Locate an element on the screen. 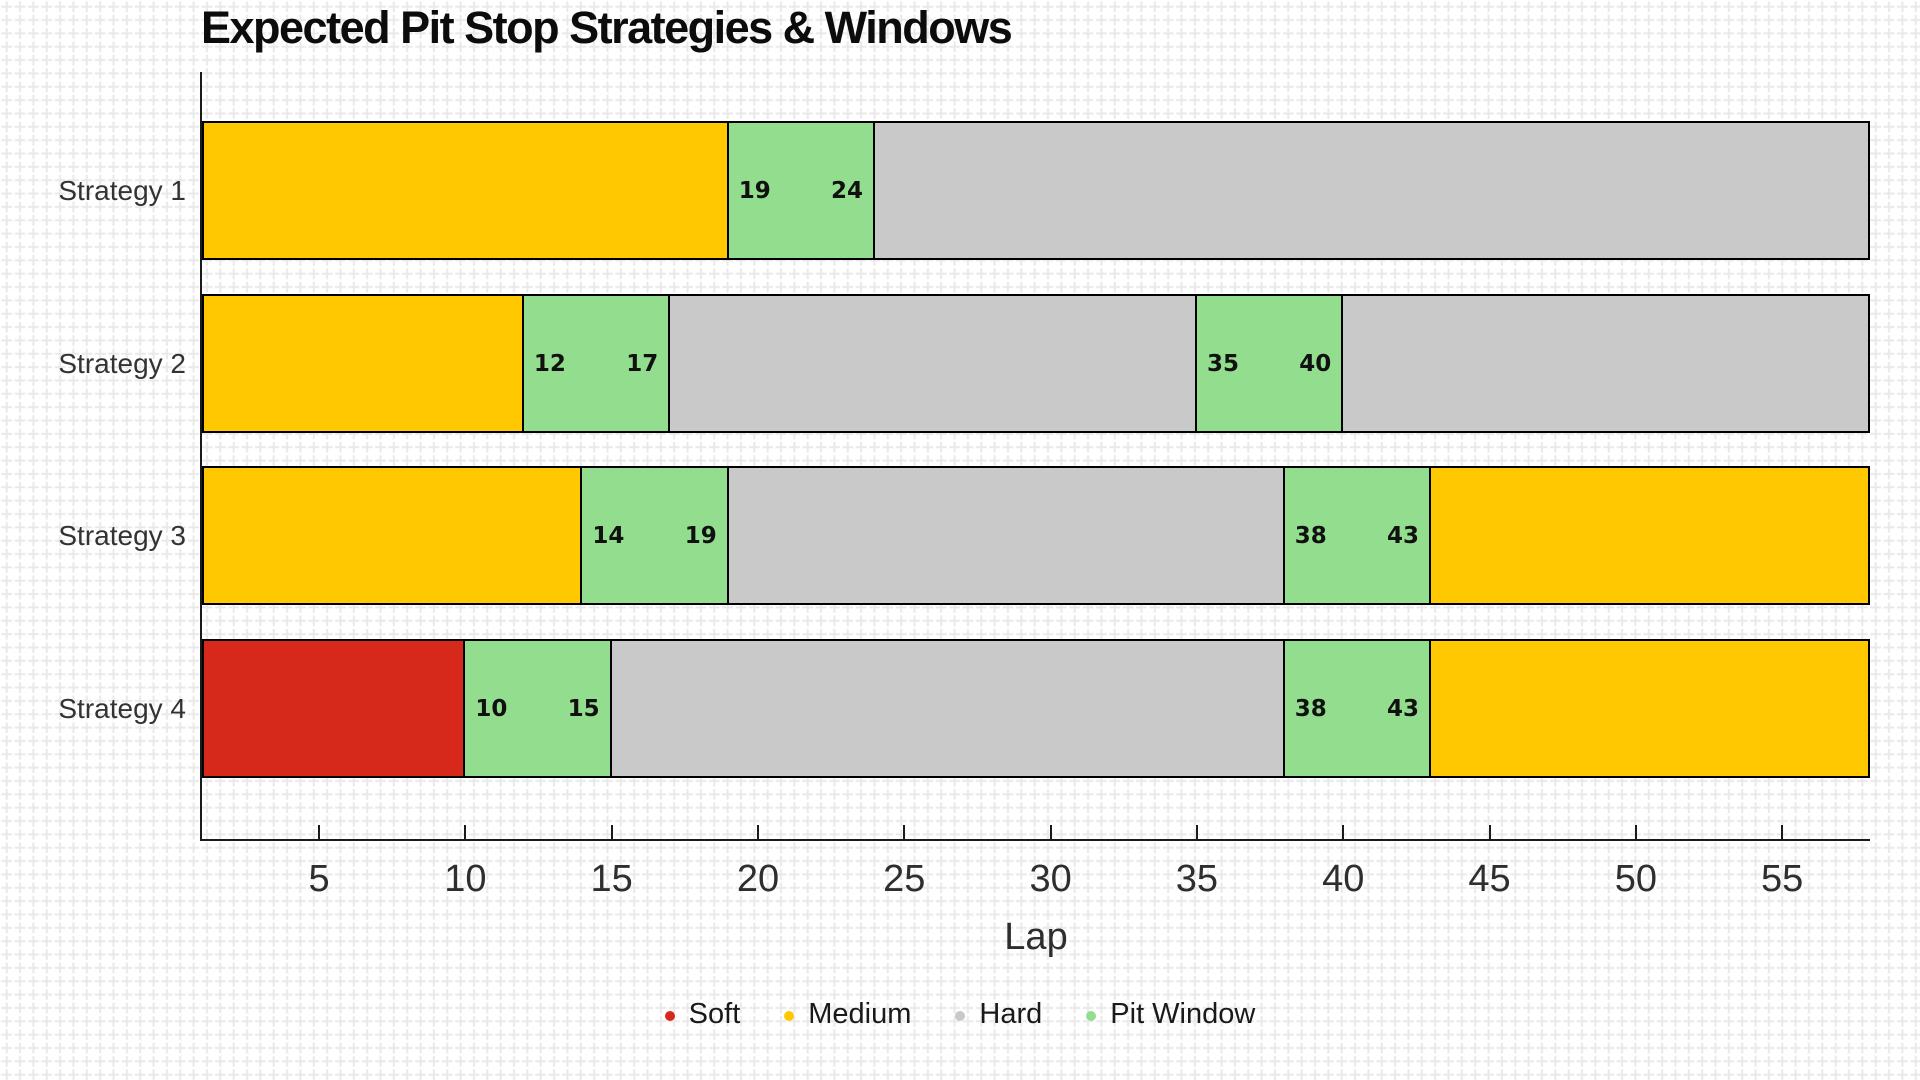 Image resolution: width=1920 pixels, height=1080 pixels. legend-marker-hard-icon is located at coordinates (960, 1015).